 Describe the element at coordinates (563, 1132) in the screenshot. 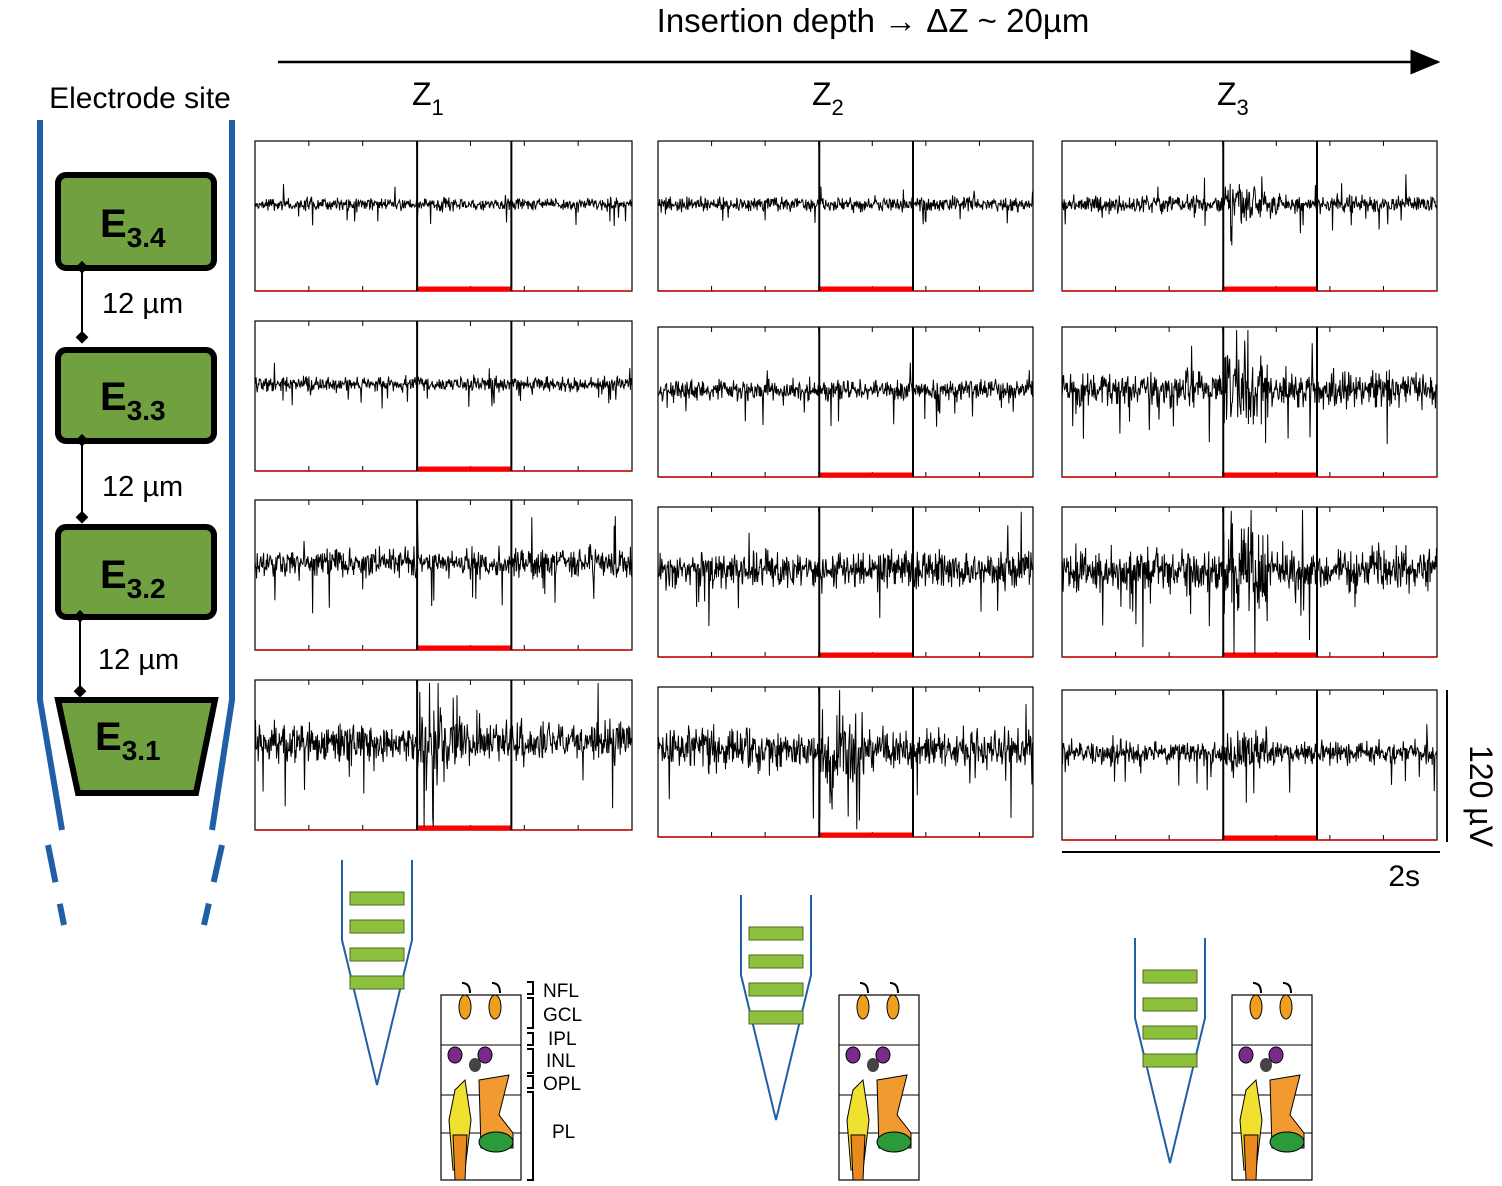

I see `layer-label: PL` at that location.